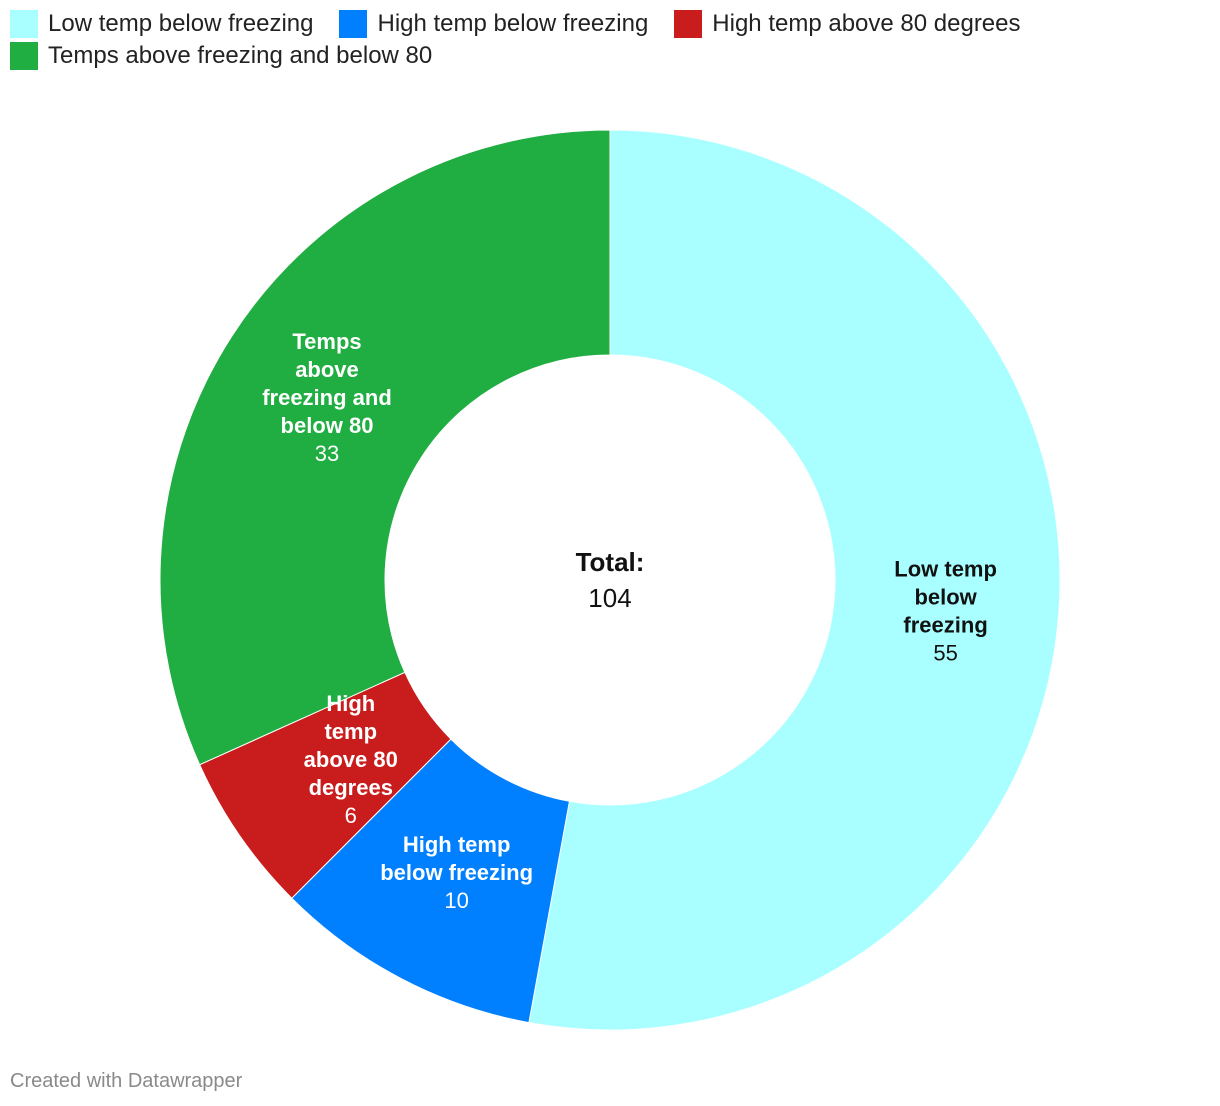 Image resolution: width=1220 pixels, height=1106 pixels. What do you see at coordinates (513, 23) in the screenshot?
I see `legend-label: High temp below freezing` at bounding box center [513, 23].